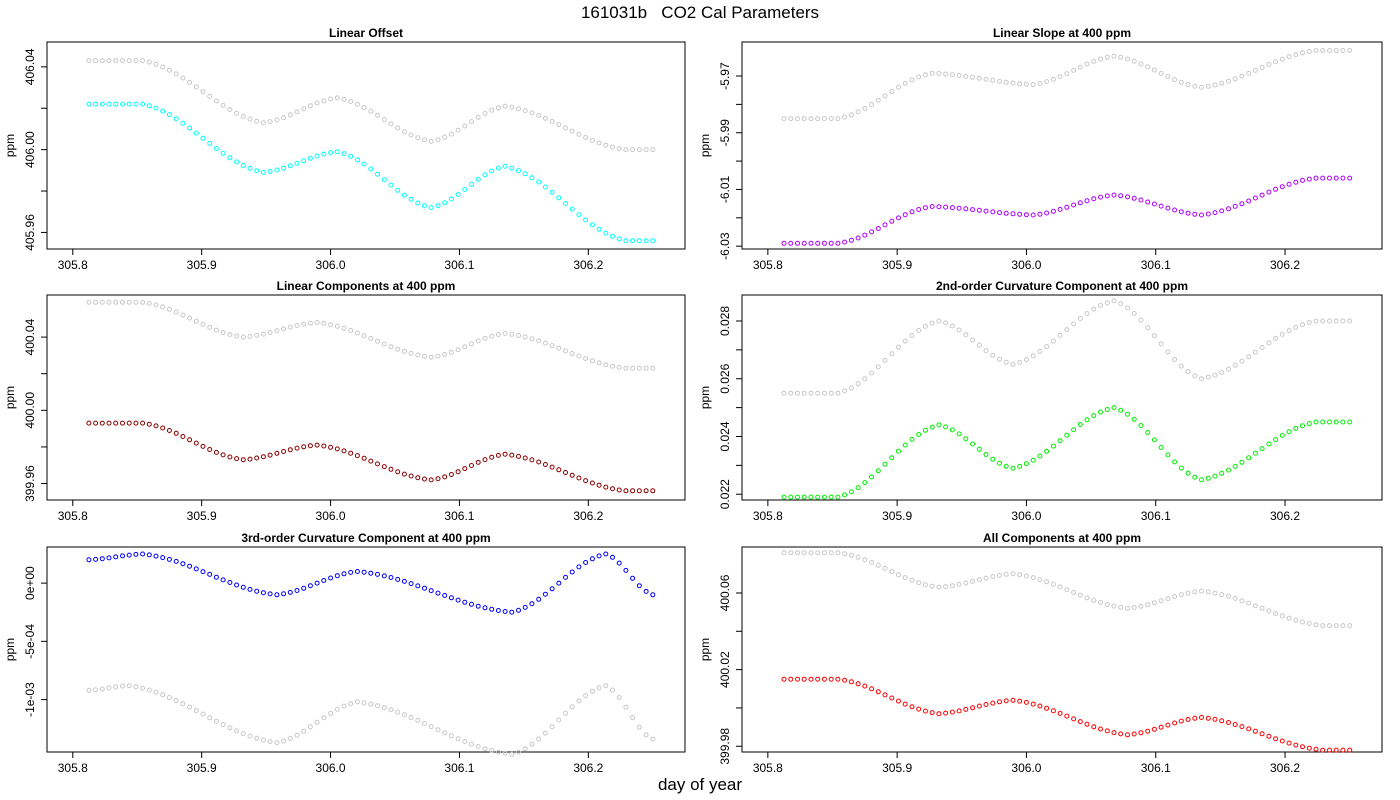  Describe the element at coordinates (1062, 145) in the screenshot. I see `plot-frame` at that location.